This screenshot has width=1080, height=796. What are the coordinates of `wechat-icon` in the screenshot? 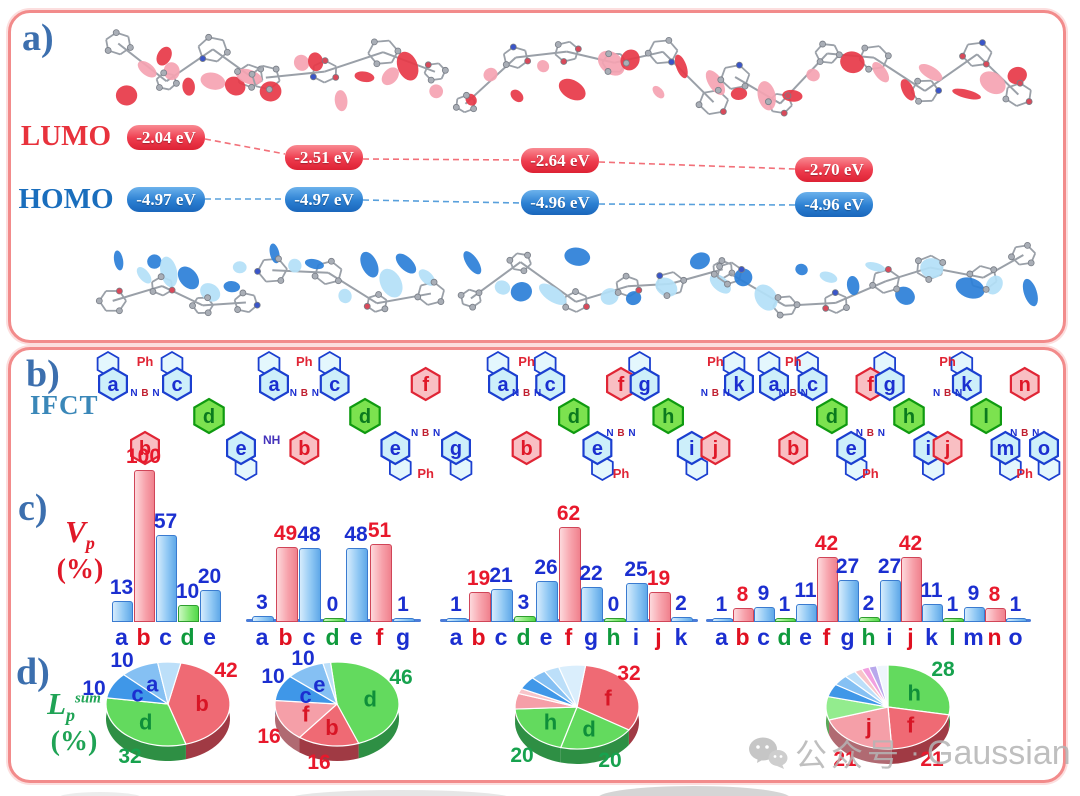 It's located at (768, 753).